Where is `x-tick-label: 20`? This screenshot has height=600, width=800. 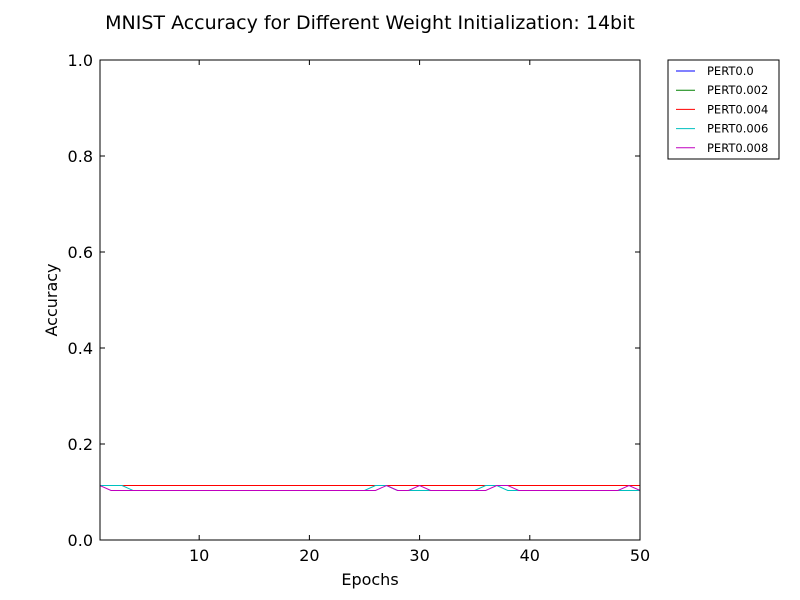 x-tick-label: 20 is located at coordinates (309, 555).